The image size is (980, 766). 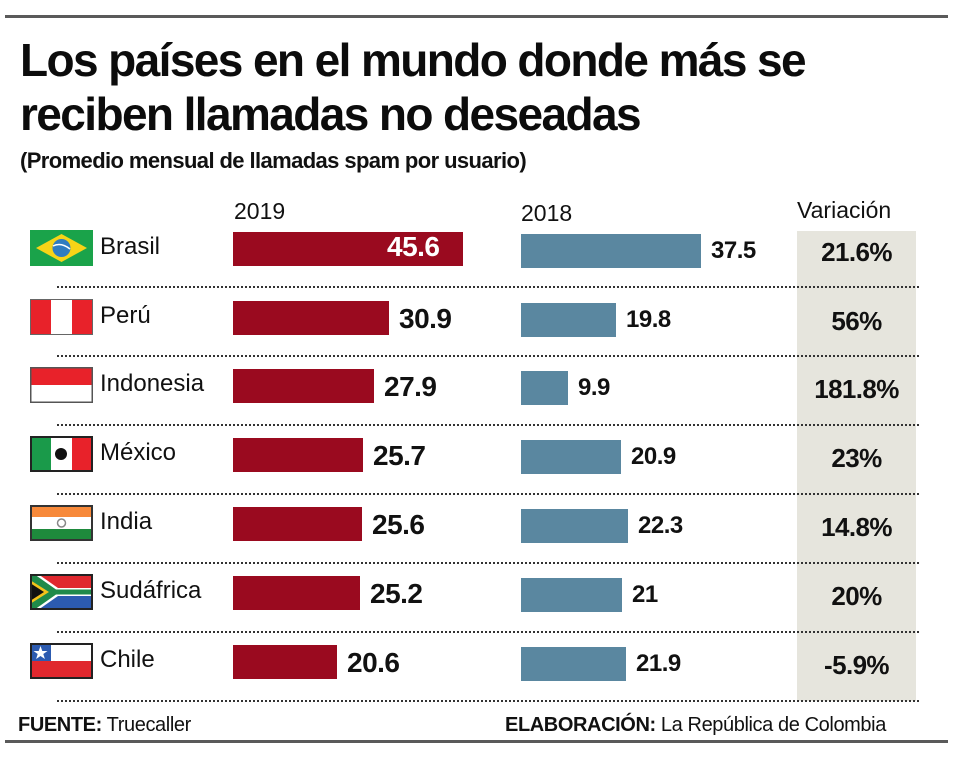 I want to click on bar-2019-value-label: 20.6, so click(x=373, y=662).